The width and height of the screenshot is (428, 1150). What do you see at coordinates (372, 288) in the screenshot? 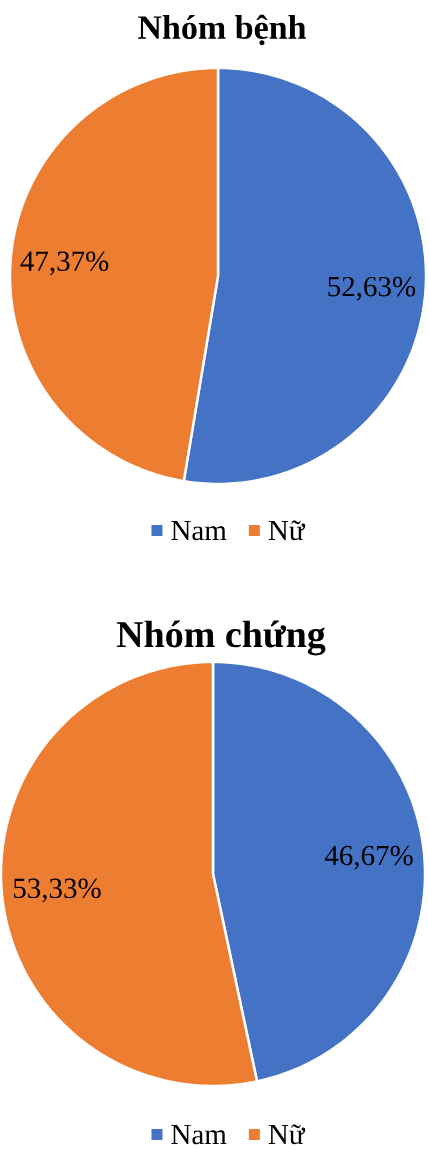
I see `data-label: 52,63%` at bounding box center [372, 288].